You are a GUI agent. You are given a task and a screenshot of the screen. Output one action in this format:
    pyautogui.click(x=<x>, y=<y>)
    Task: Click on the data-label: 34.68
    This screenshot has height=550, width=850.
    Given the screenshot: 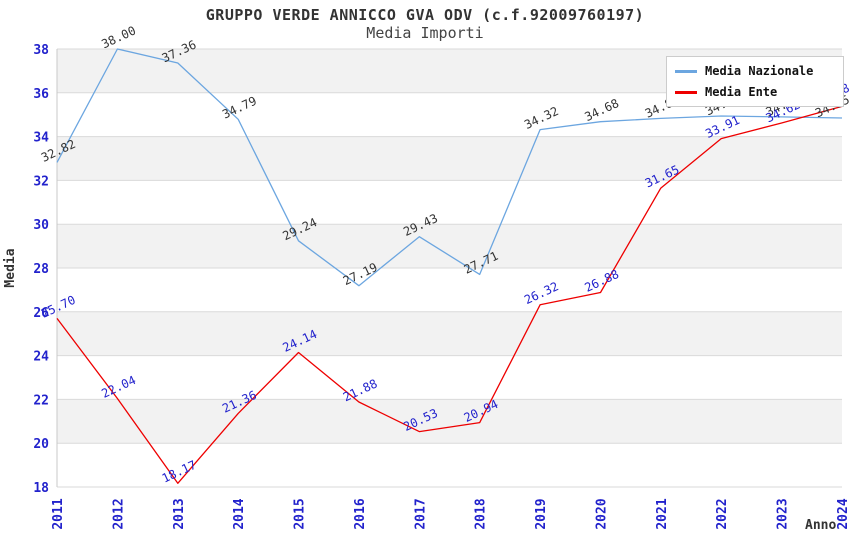 What is the action you would take?
    pyautogui.click(x=601, y=110)
    